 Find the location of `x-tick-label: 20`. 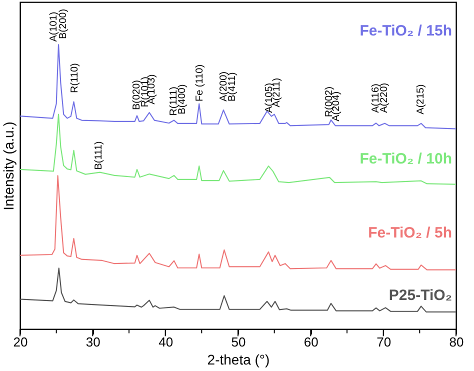

x-tick-label: 20 is located at coordinates (20, 342).